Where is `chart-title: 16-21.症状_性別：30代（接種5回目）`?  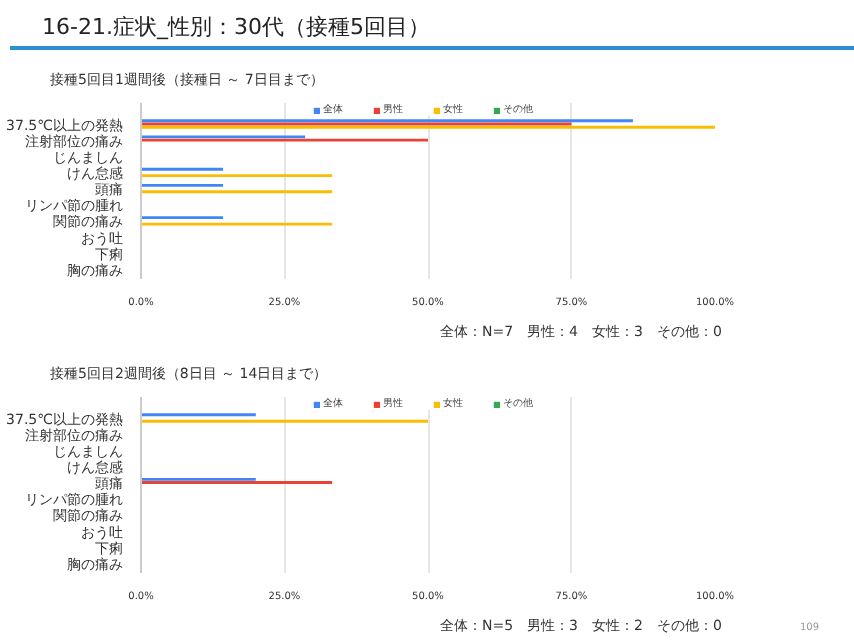
chart-title: 16-21.症状_性別：30代（接種5回目） is located at coordinates (236, 28).